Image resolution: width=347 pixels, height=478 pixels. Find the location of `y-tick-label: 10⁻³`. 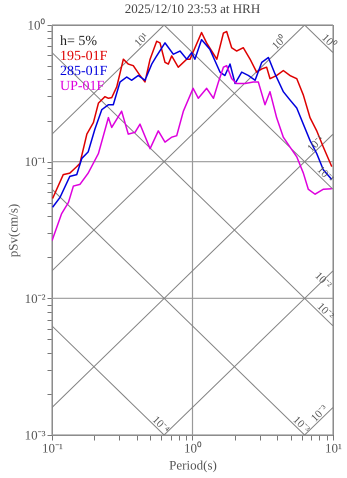

y-tick-label: 10⁻³ is located at coordinates (35, 435).